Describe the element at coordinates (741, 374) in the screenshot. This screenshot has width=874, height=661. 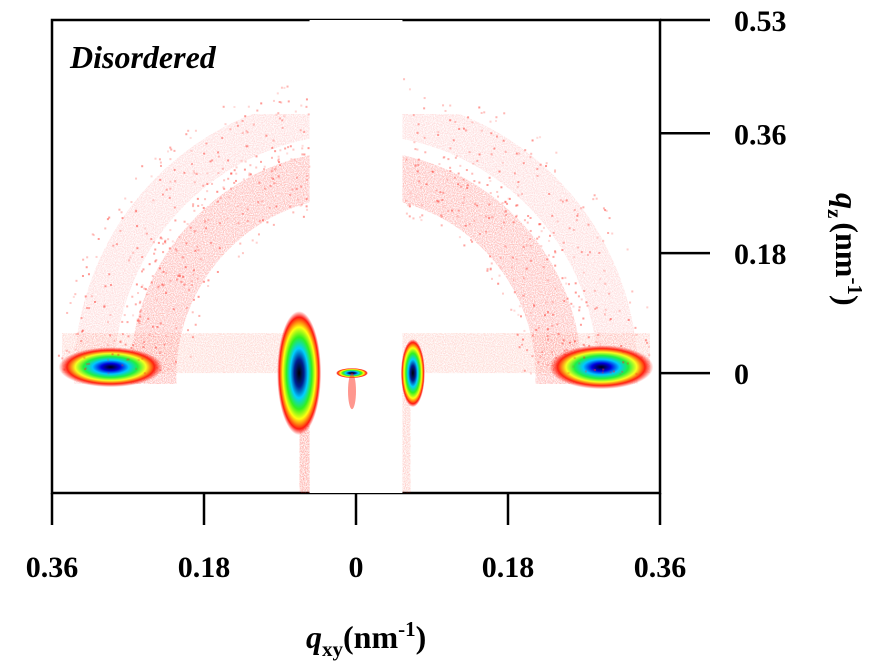
I see `y-tick-label: 0` at that location.